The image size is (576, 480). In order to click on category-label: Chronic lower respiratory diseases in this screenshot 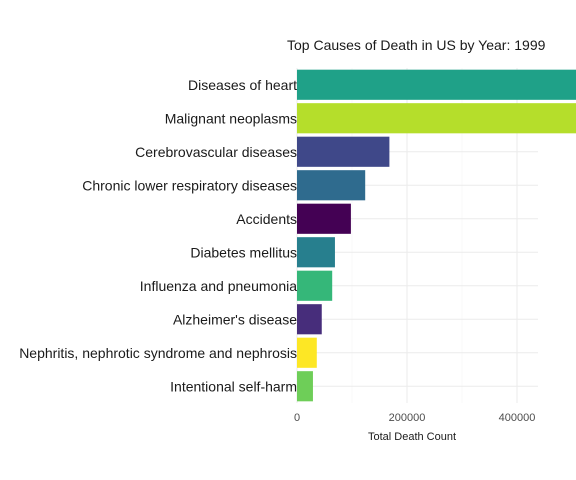, I will do `click(189, 185)`.